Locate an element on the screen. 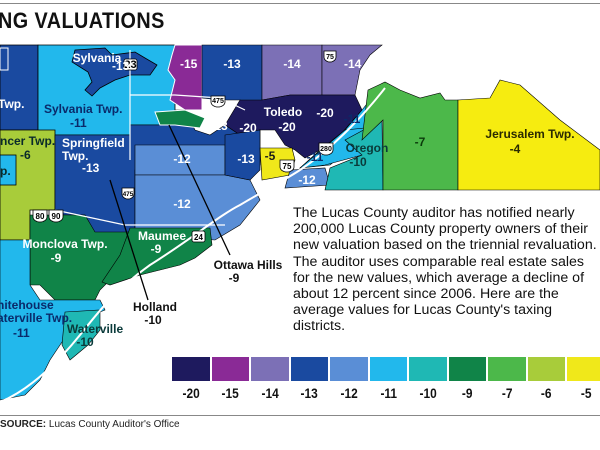 This screenshot has height=450, width=600. svg-text: 280 is located at coordinates (326, 149).